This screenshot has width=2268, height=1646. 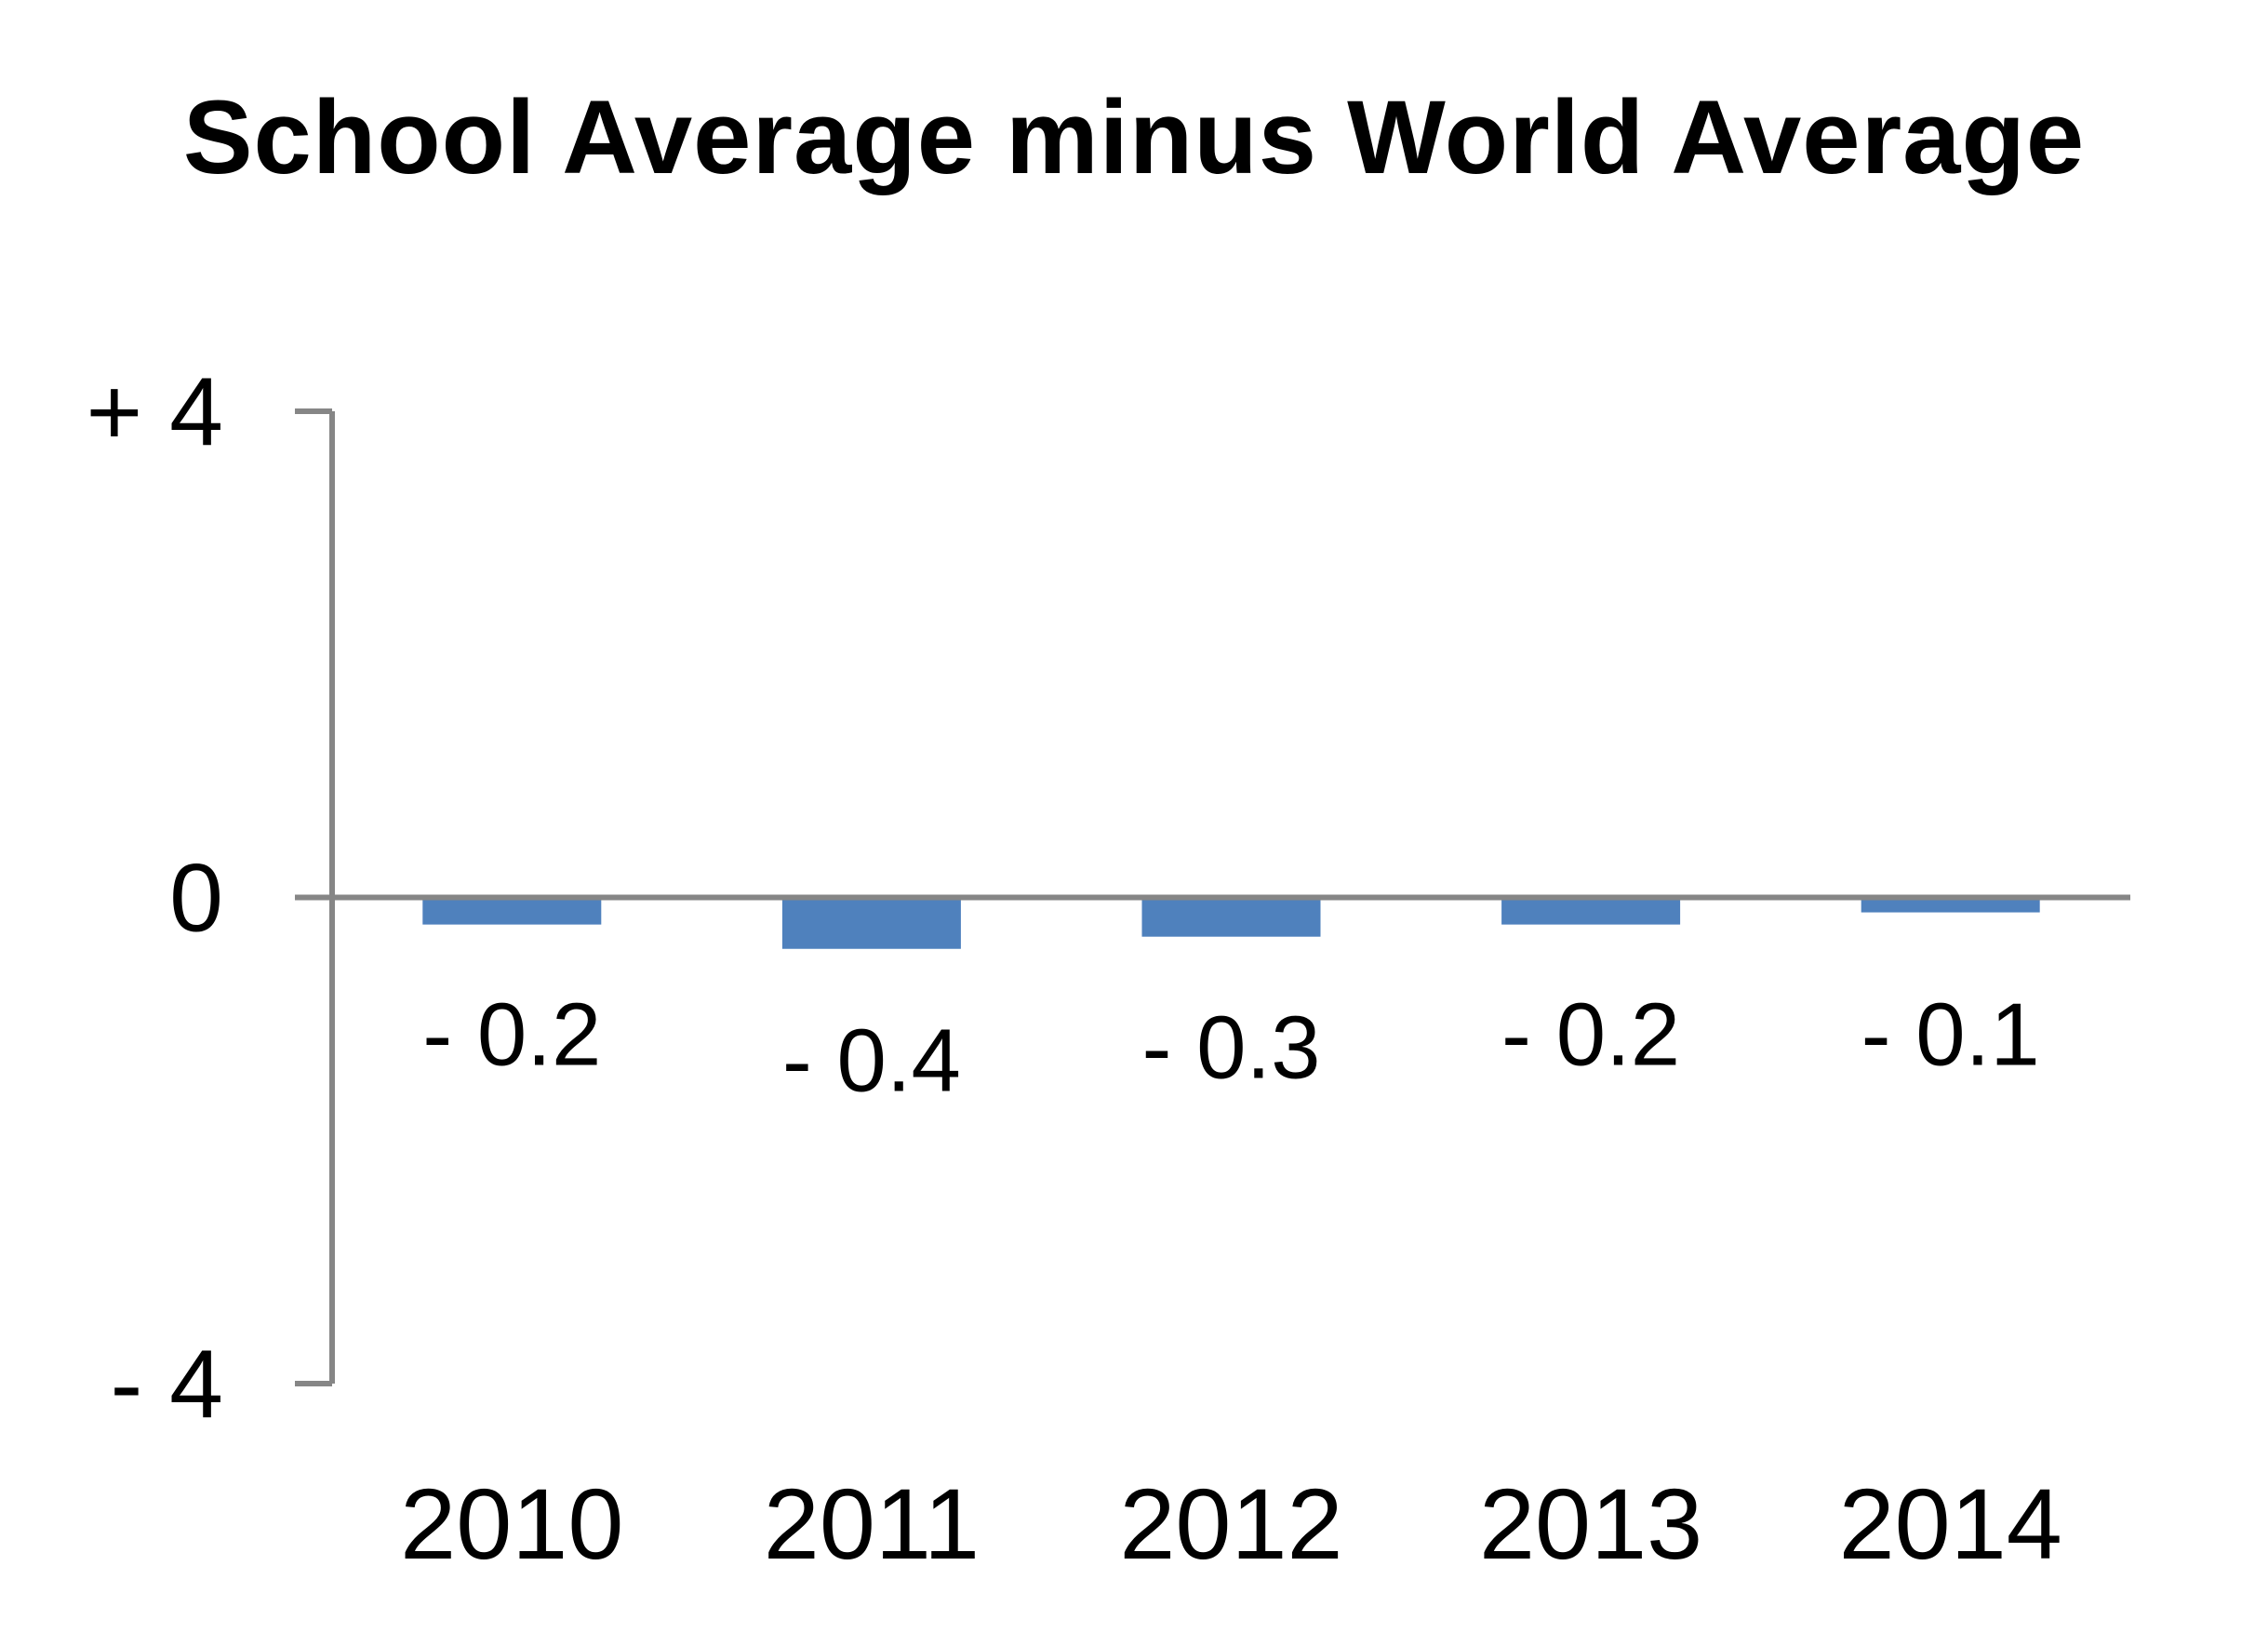 What do you see at coordinates (1590, 1523) in the screenshot?
I see `x-tick-label: 2013` at bounding box center [1590, 1523].